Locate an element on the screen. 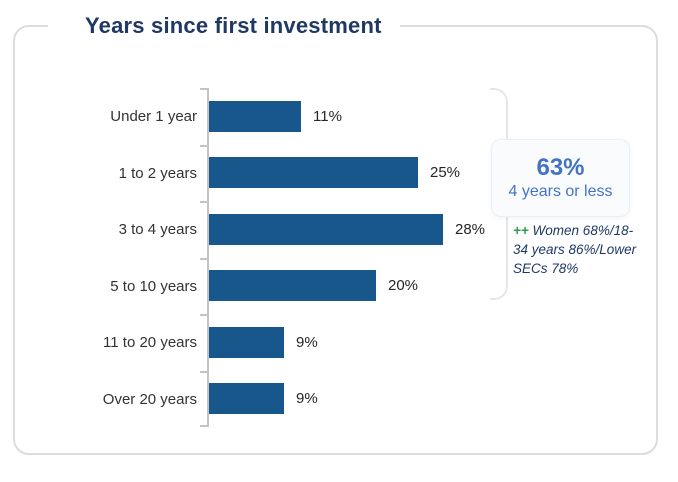 This screenshot has width=678, height=482. category-label: 3 to 4 years is located at coordinates (157, 229).